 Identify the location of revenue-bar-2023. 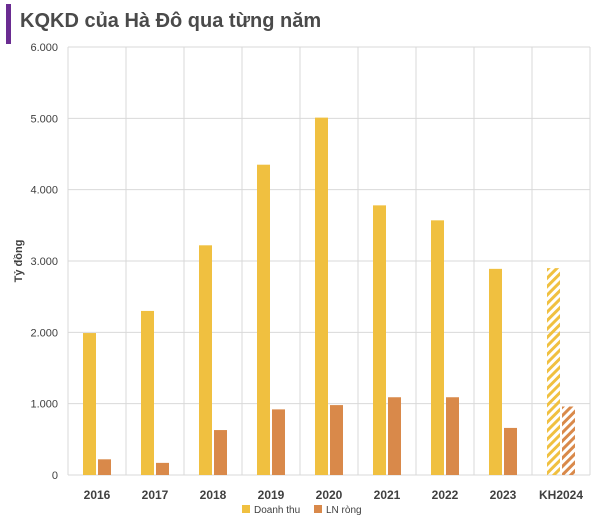
(495, 371).